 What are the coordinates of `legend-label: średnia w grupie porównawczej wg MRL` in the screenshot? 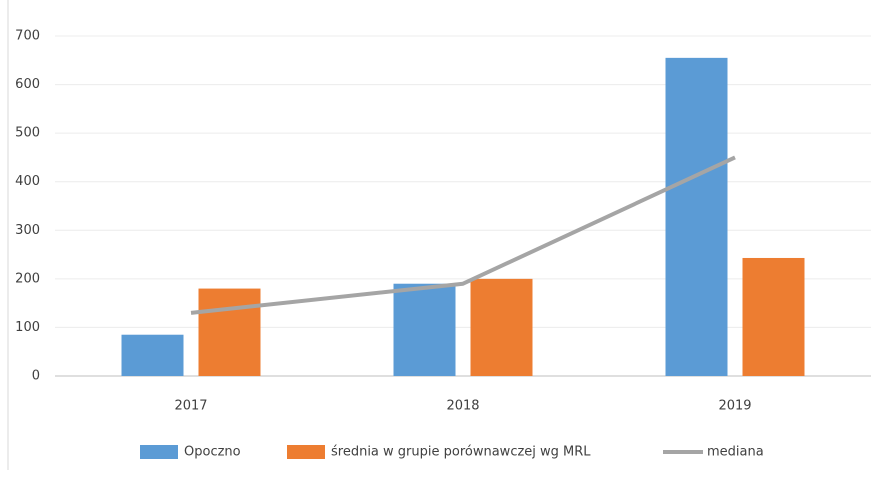 It's located at (461, 452).